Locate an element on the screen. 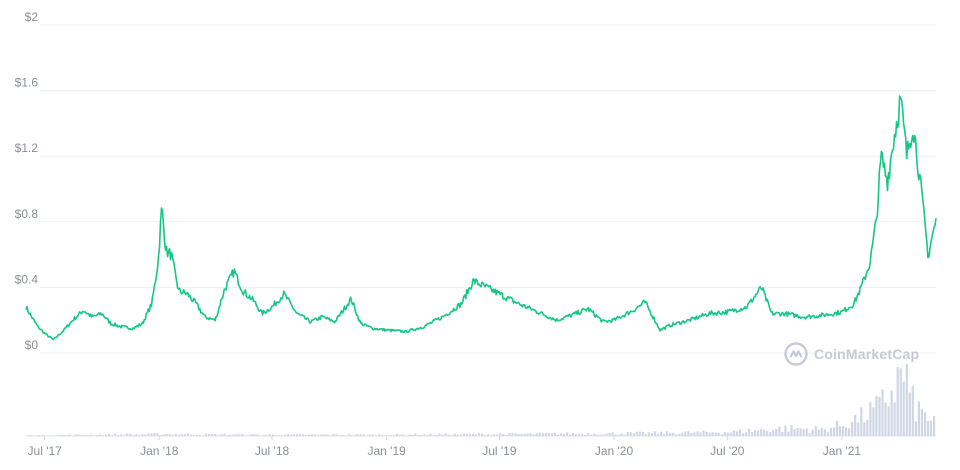  y-tick-label: $1.6 is located at coordinates (27, 83).